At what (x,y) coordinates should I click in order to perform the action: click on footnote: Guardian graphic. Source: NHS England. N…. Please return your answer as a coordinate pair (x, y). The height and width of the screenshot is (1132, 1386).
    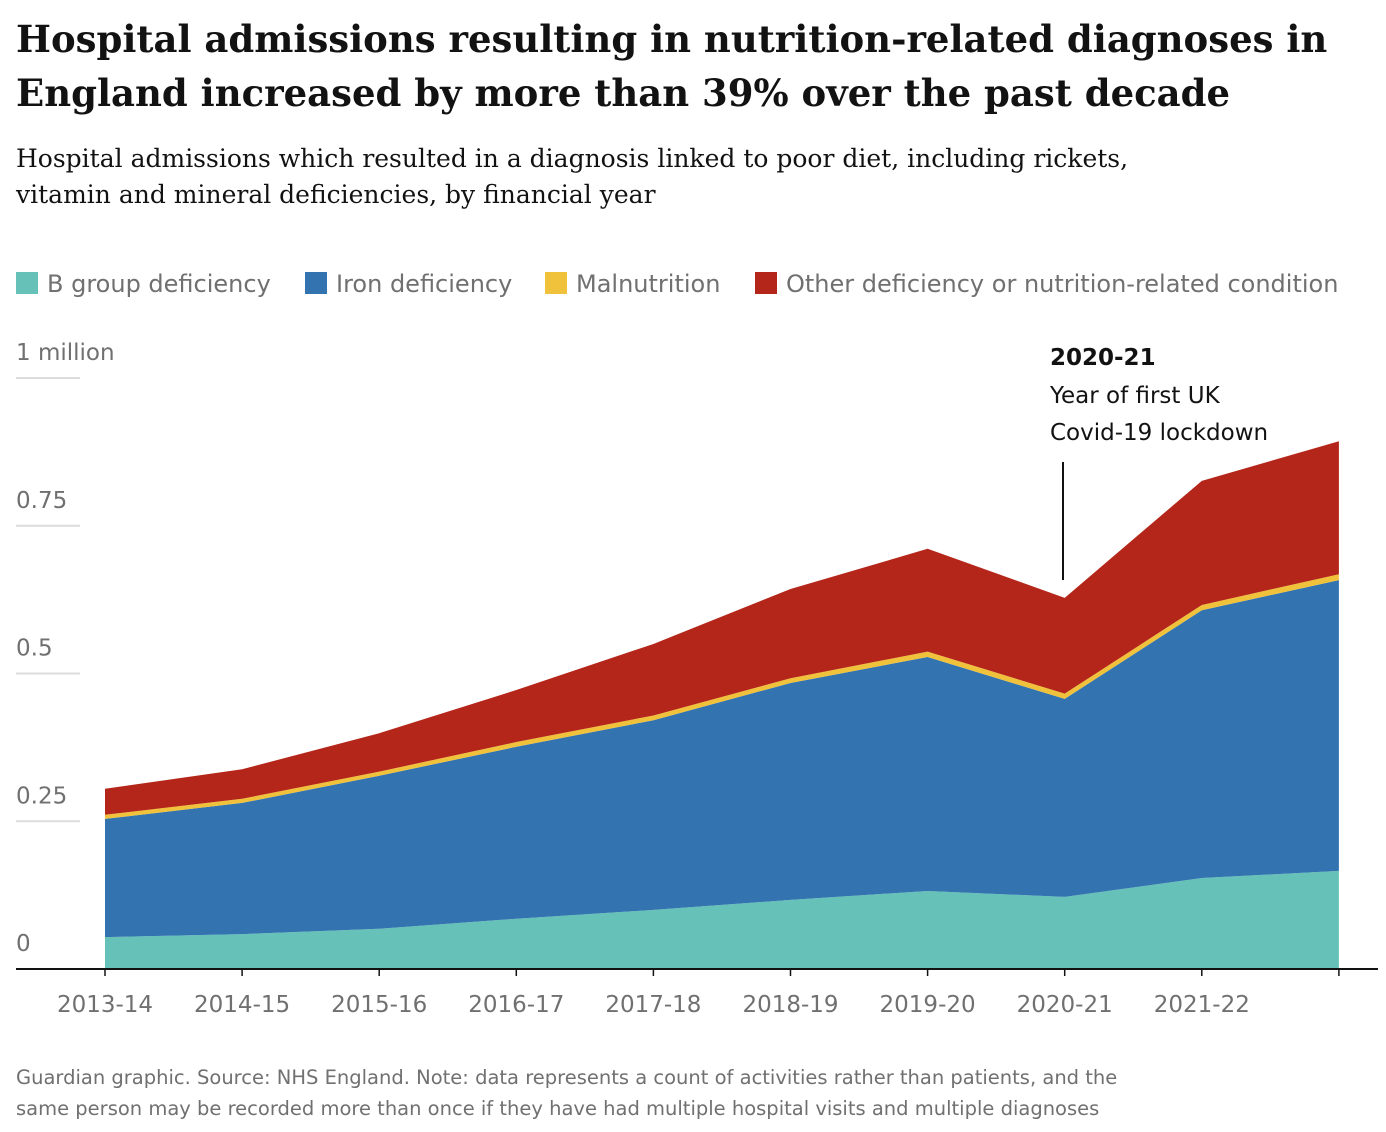
    Looking at the image, I should click on (566, 1077).